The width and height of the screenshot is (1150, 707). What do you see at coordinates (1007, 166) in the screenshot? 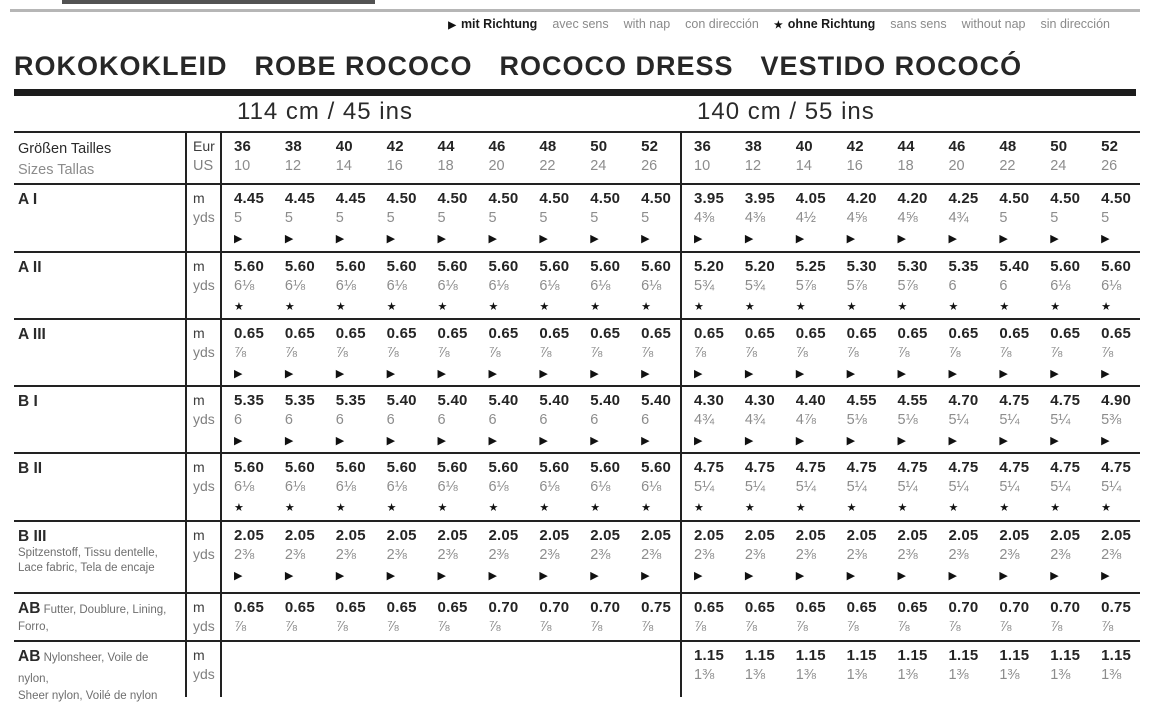
I see `us-size: 22` at bounding box center [1007, 166].